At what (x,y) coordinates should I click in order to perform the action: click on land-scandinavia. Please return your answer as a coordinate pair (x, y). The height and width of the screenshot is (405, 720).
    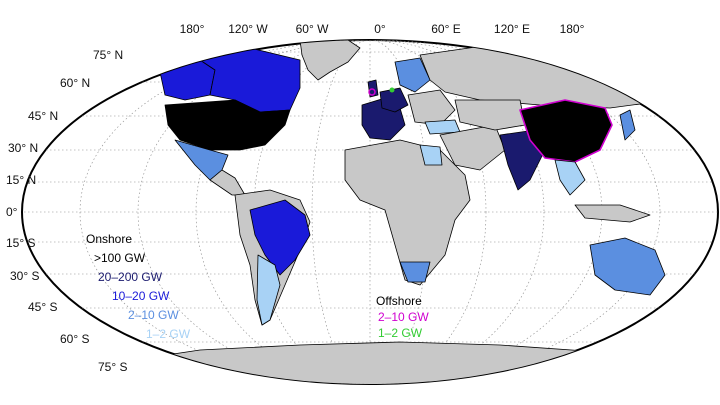
    Looking at the image, I should click on (412, 75).